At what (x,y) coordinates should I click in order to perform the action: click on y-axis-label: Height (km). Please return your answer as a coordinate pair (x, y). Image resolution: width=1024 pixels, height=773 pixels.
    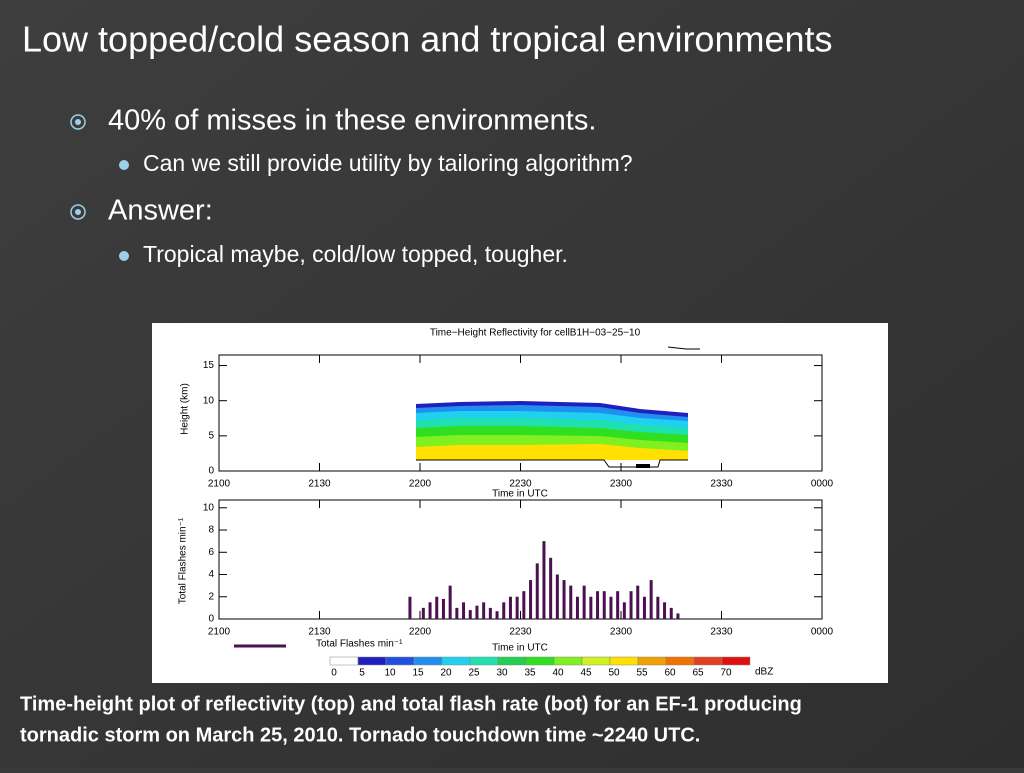
    Looking at the image, I should click on (185, 409).